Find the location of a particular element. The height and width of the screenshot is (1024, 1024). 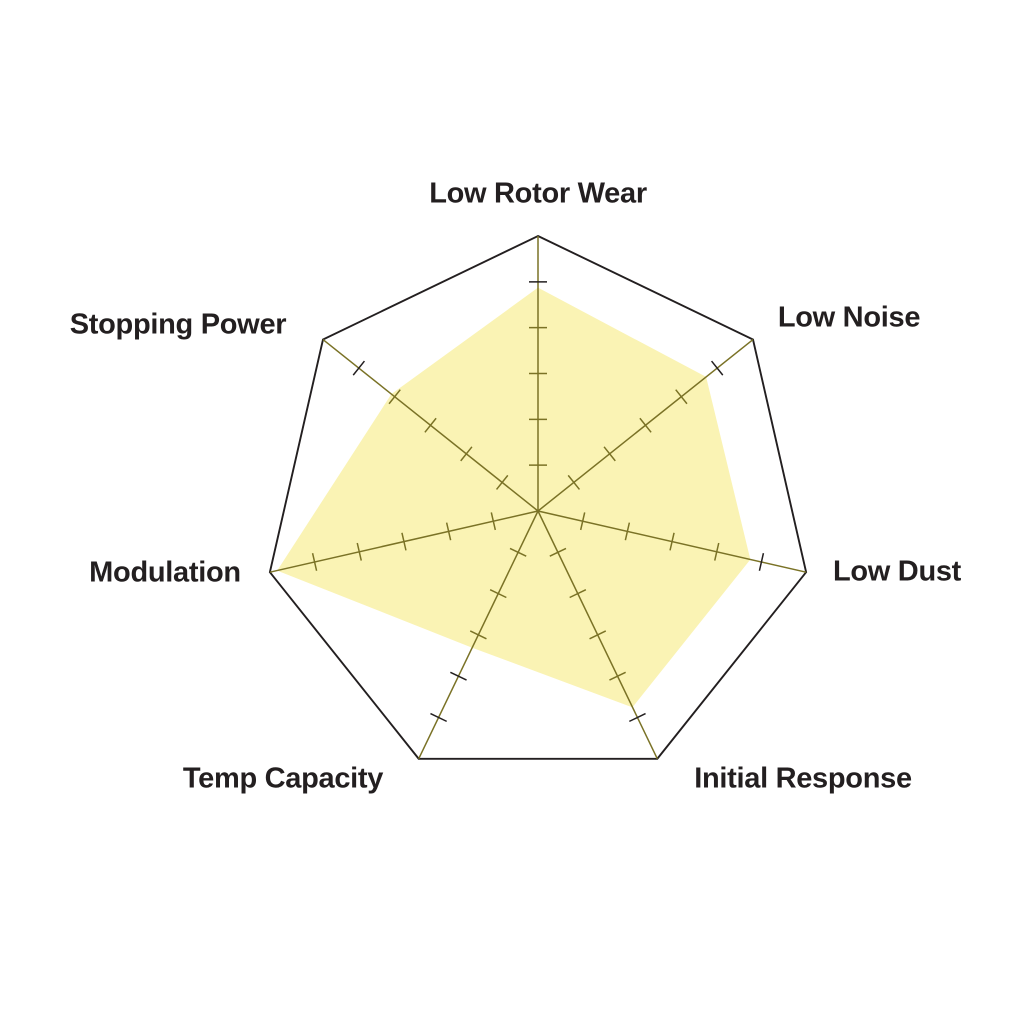

axis-label-modulation: Modulation is located at coordinates (165, 572).